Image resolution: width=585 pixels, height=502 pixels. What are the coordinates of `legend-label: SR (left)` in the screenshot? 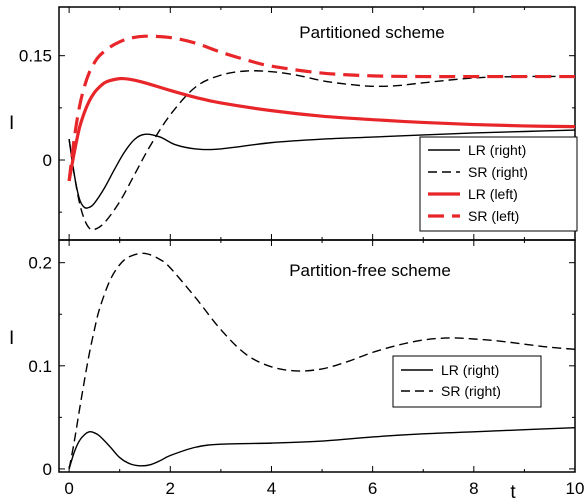 It's located at (493, 216).